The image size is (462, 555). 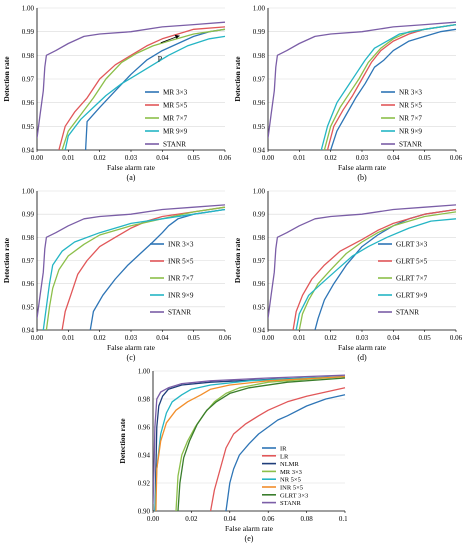 I want to click on plot-area, so click(x=249, y=441).